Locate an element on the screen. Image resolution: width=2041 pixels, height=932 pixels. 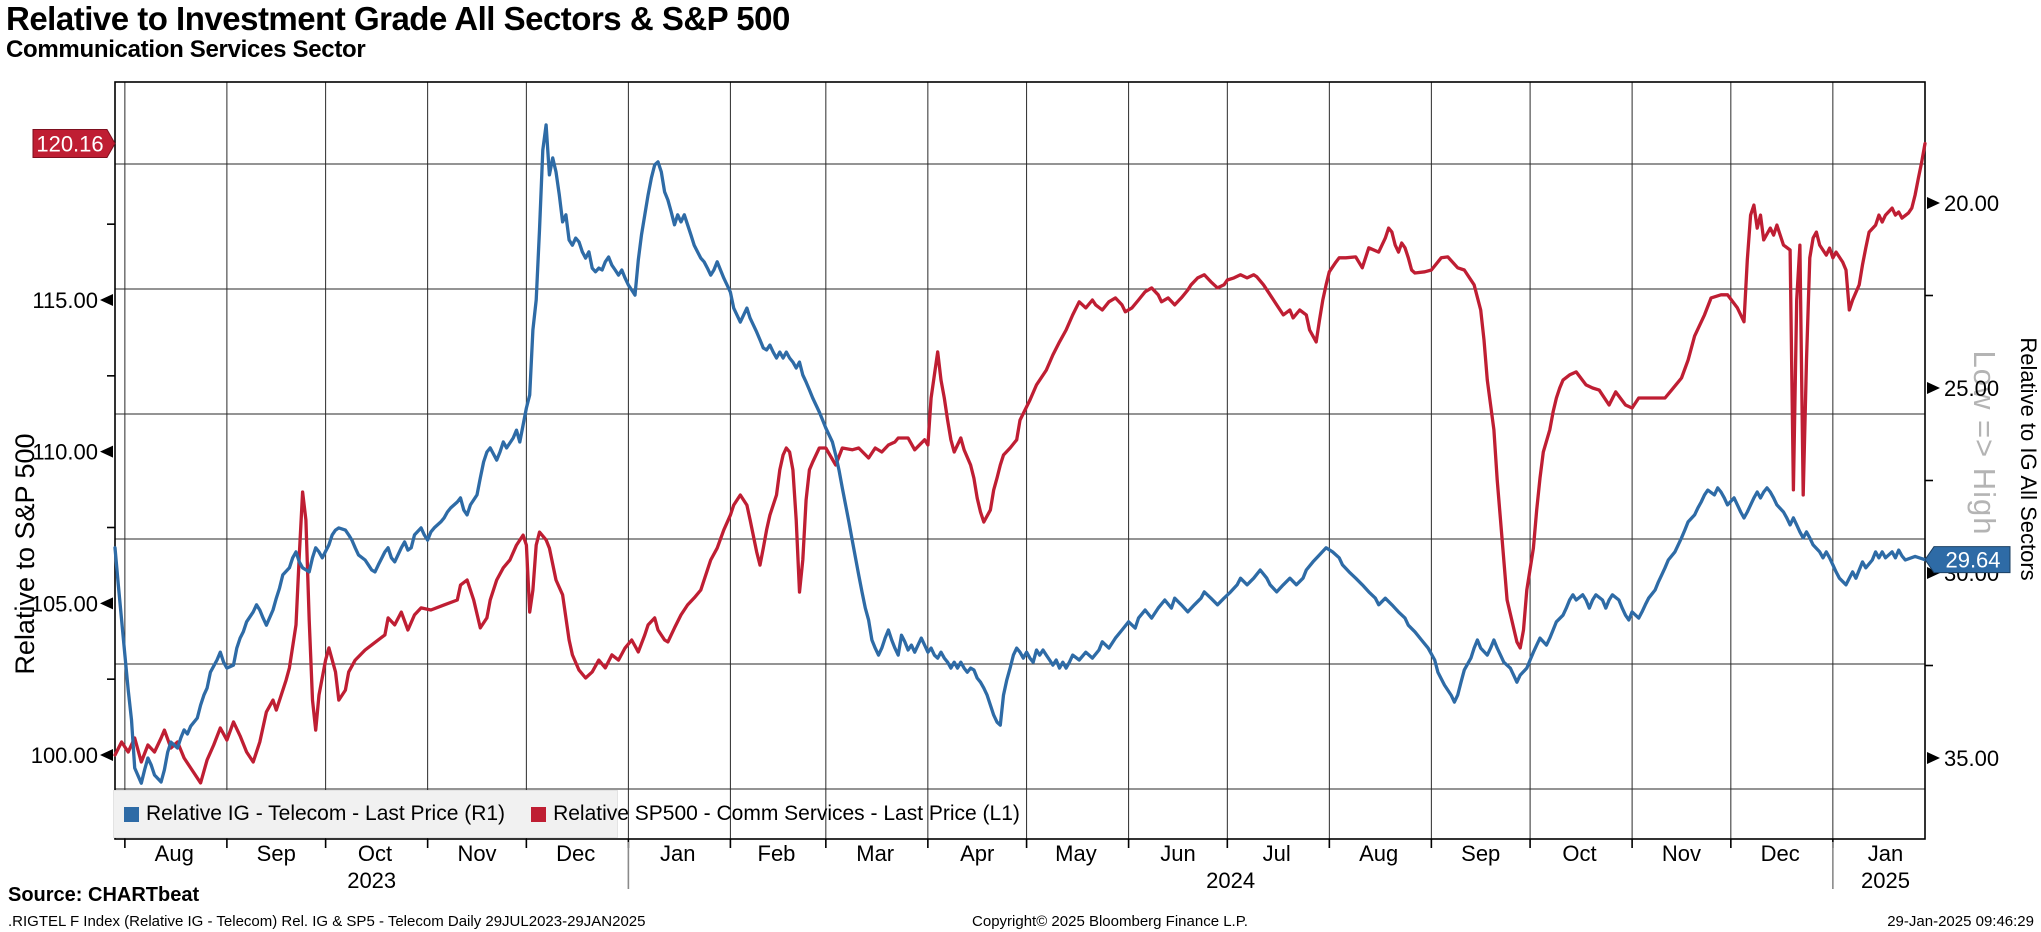
badge-value: 120.16 is located at coordinates (69, 143).